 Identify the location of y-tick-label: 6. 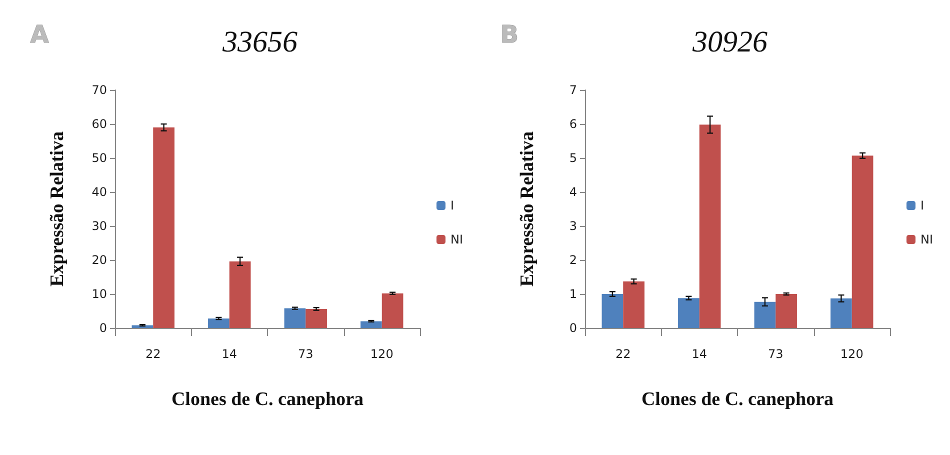
(573, 124).